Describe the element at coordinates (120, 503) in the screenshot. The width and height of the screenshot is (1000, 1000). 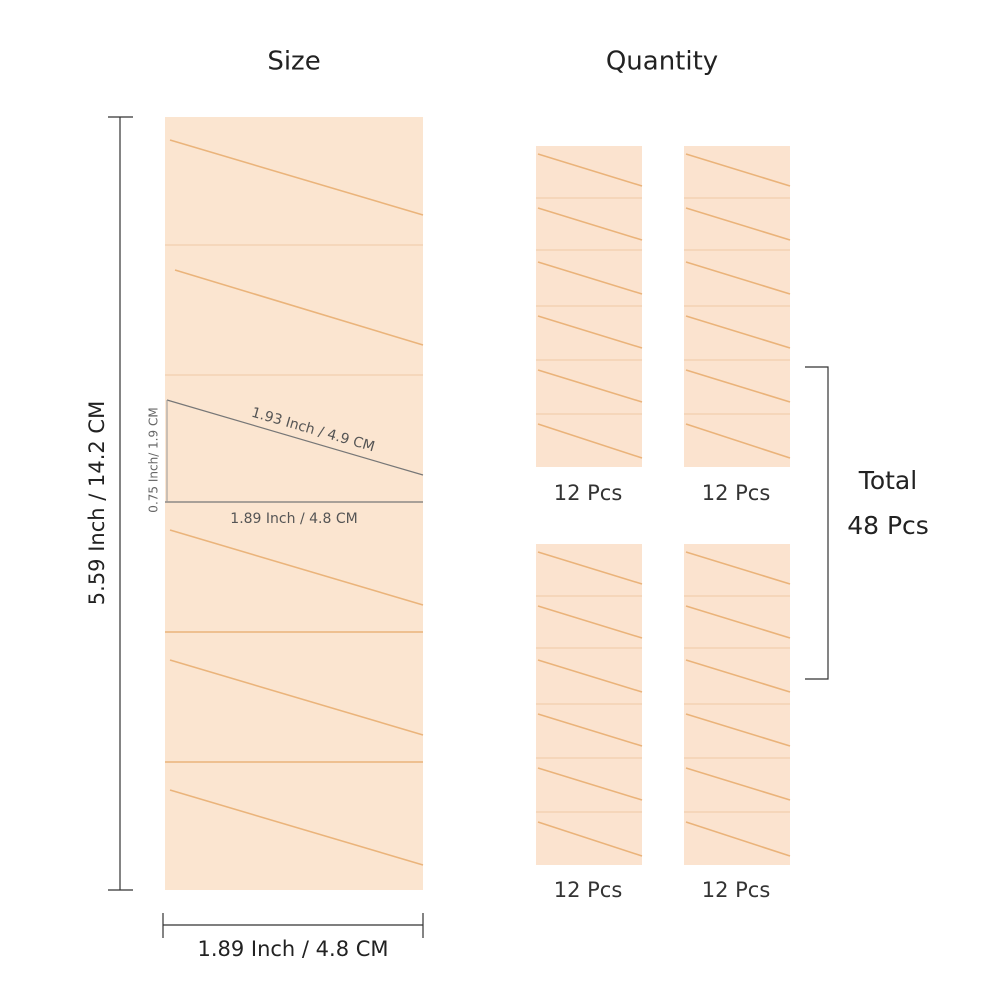
I see `height-dimension` at that location.